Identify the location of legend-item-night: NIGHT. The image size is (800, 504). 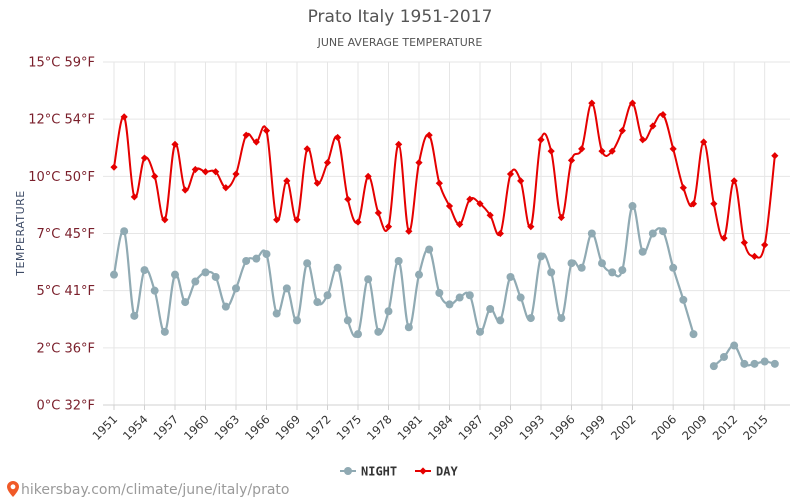
(368, 472).